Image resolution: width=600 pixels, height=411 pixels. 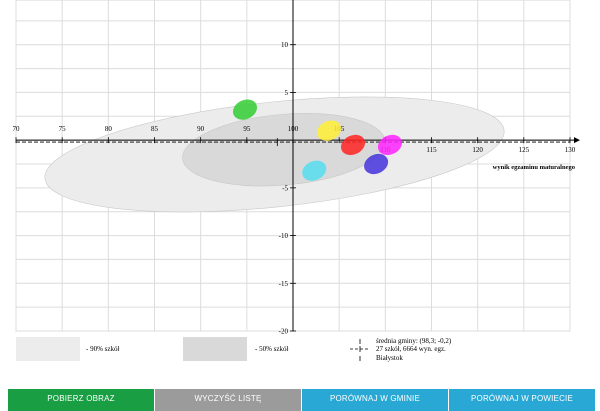 What do you see at coordinates (389, 358) in the screenshot?
I see `legend-city-text: Białystok` at bounding box center [389, 358].